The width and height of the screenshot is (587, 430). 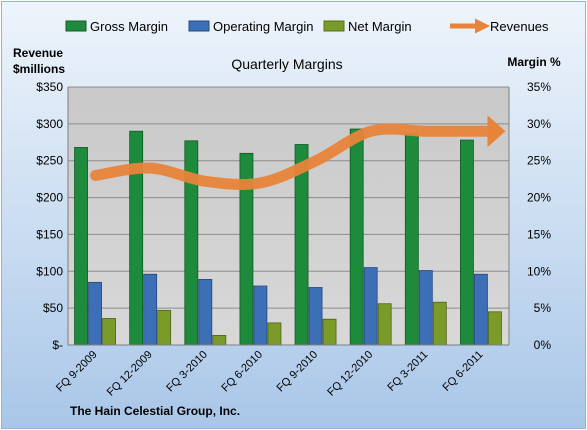 What do you see at coordinates (534, 62) in the screenshot?
I see `right-axis-label: Margin %` at bounding box center [534, 62].